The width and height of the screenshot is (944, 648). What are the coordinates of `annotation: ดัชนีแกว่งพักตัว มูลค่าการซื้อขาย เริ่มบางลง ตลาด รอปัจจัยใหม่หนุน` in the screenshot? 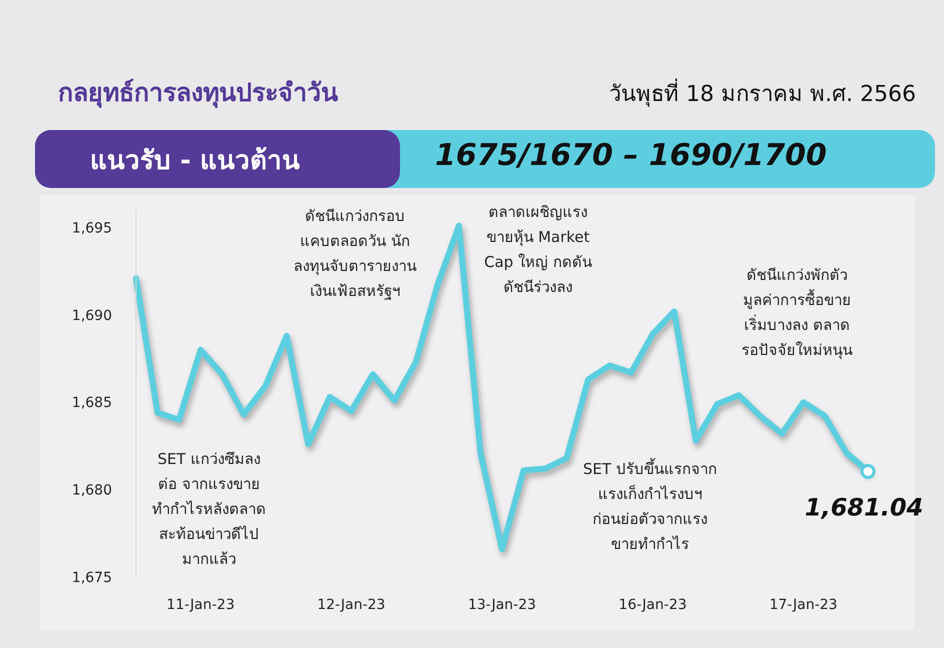 It's located at (797, 313).